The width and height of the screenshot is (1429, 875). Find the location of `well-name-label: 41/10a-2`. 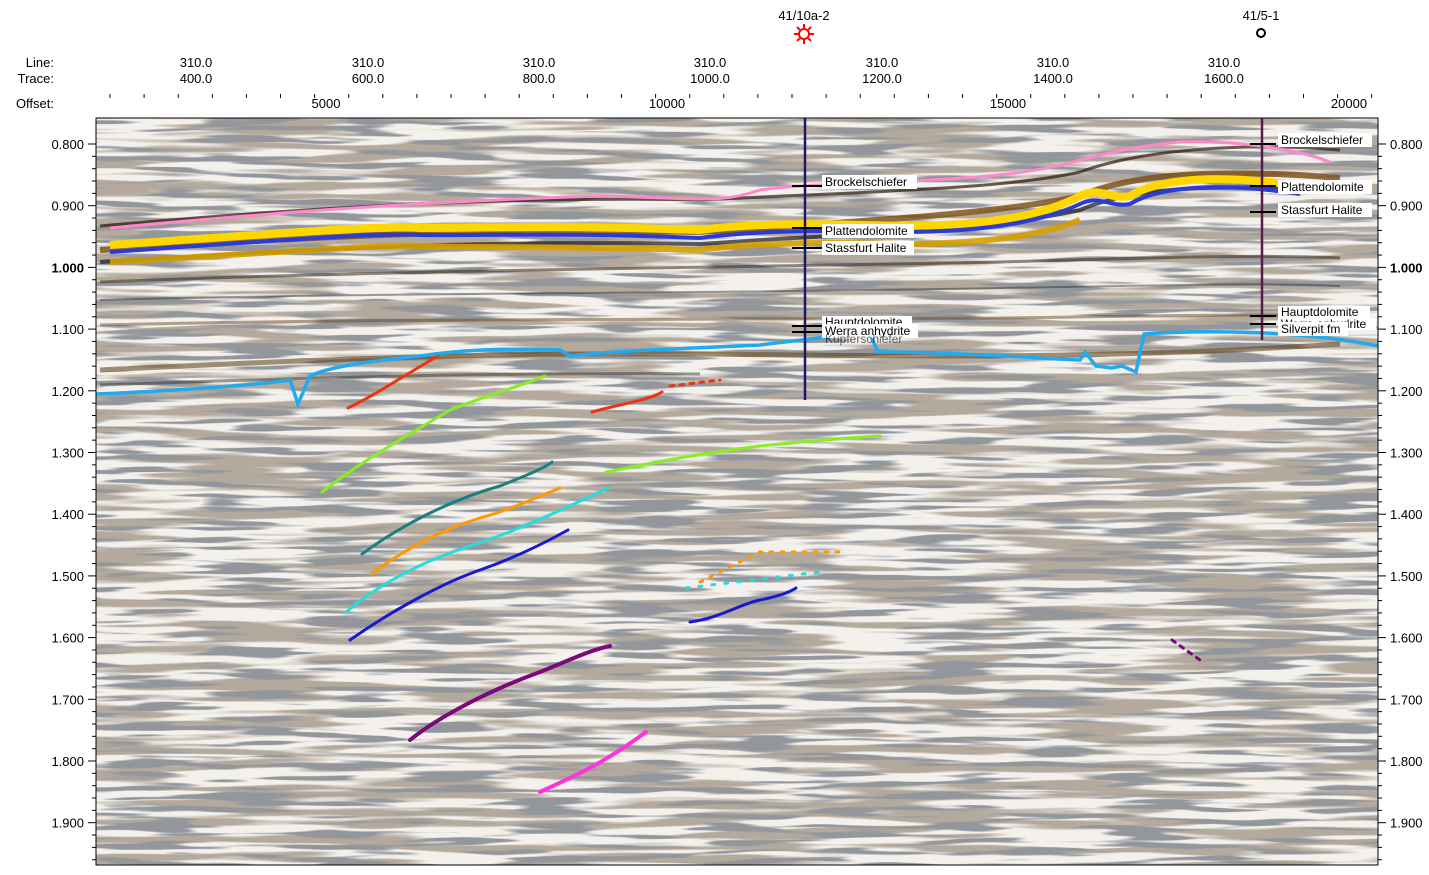

well-name-label: 41/10a-2 is located at coordinates (803, 15).